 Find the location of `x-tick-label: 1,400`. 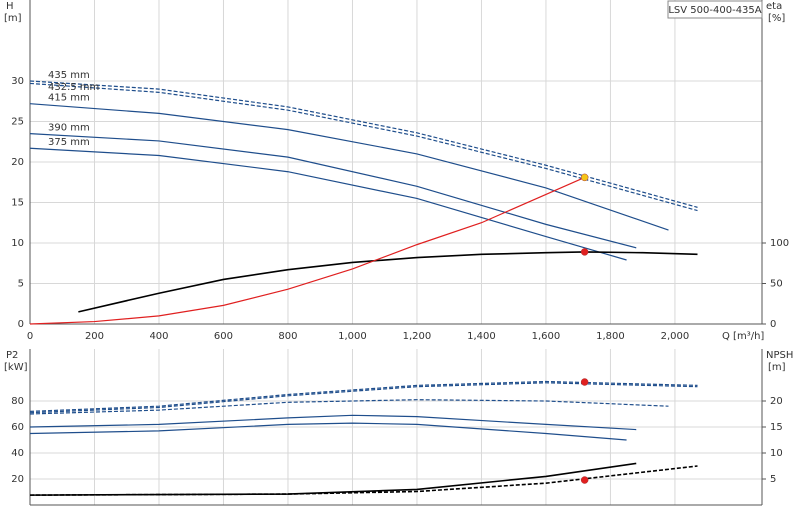

x-tick-label: 1,400 is located at coordinates (481, 336).